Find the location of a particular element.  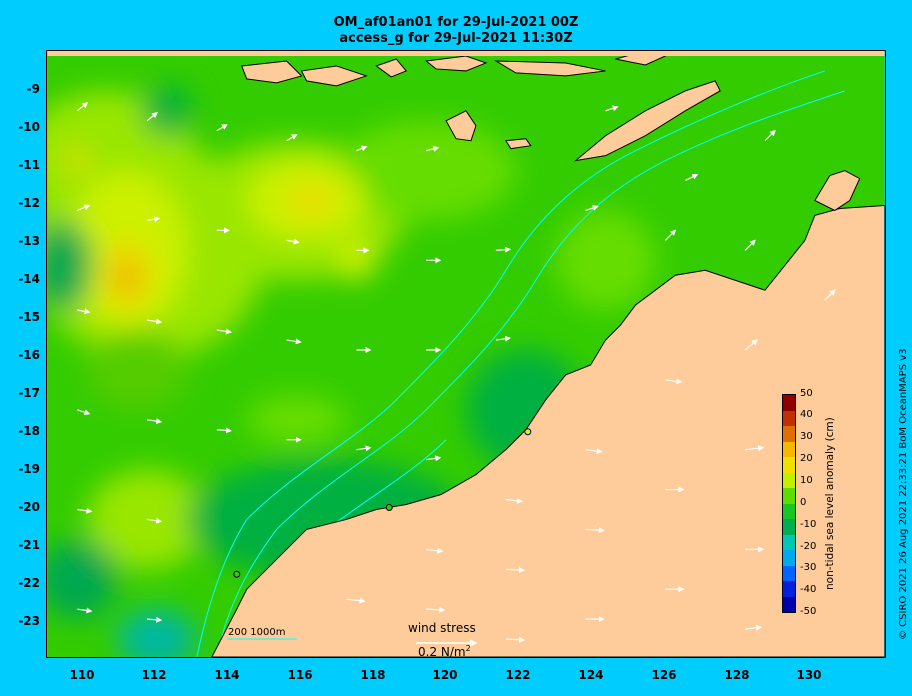

colorbar-tick: 30 is located at coordinates (806, 436).